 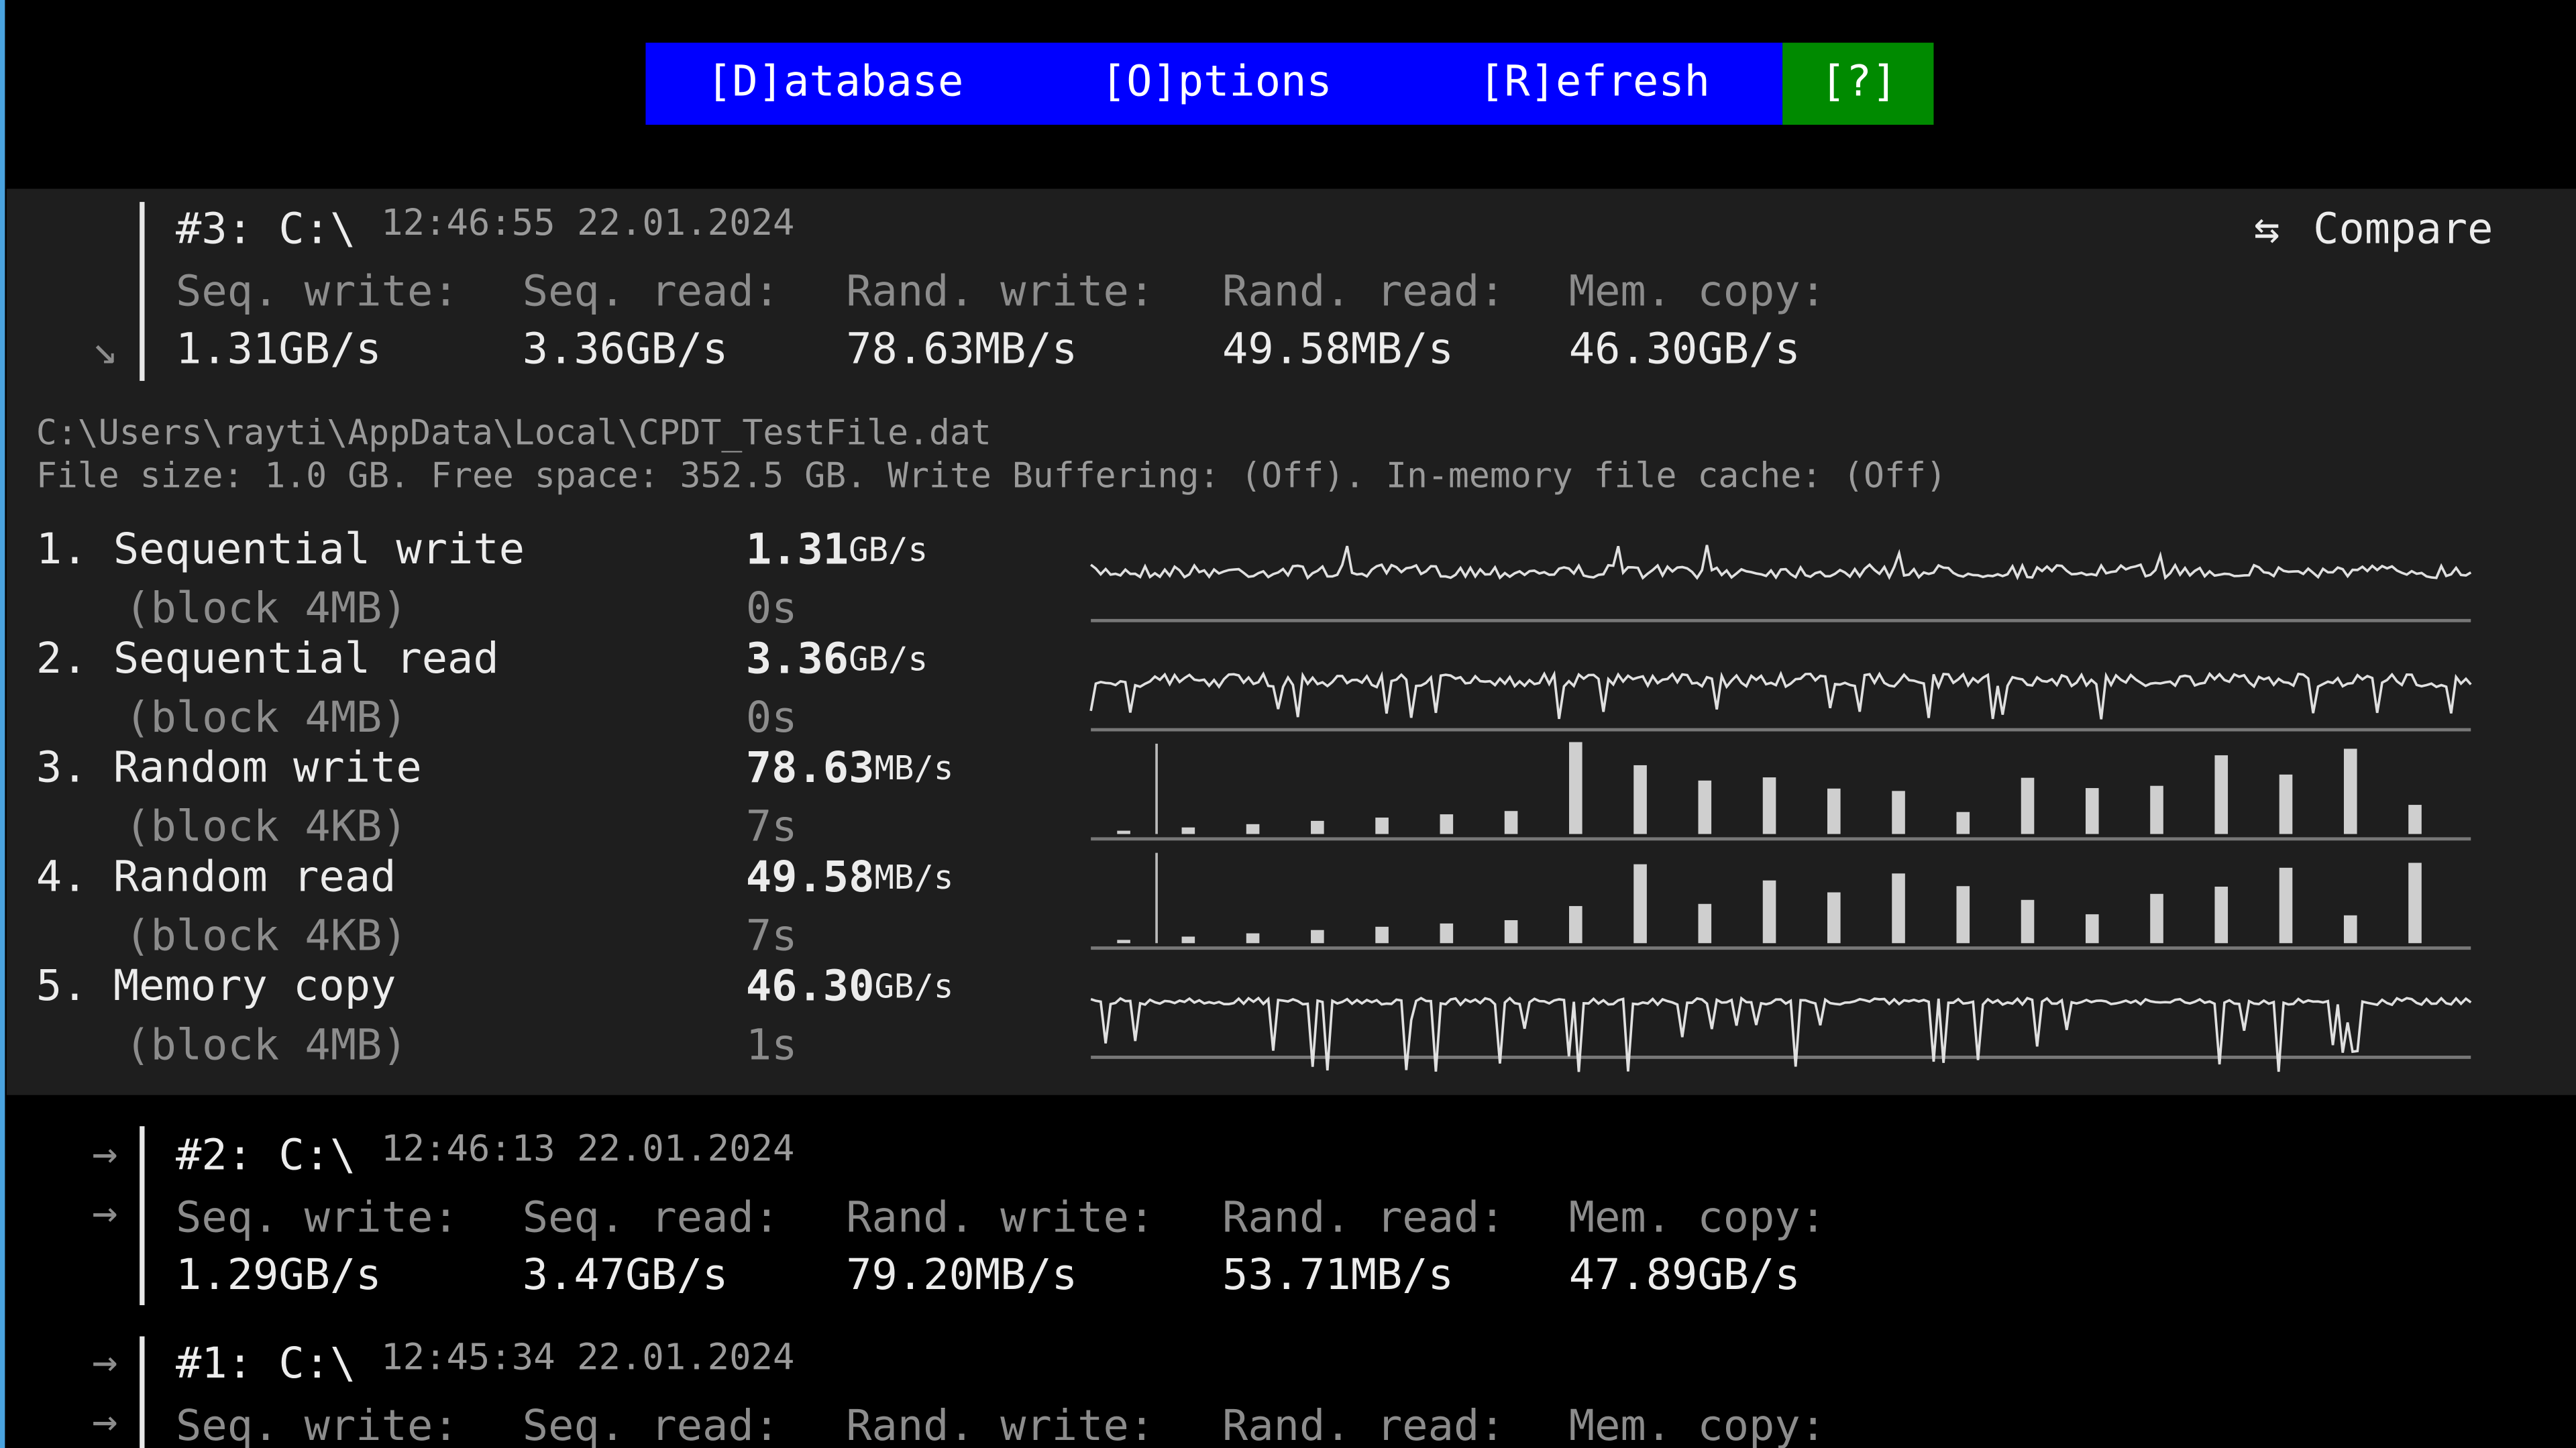 What do you see at coordinates (2, 724) in the screenshot?
I see `window-border` at bounding box center [2, 724].